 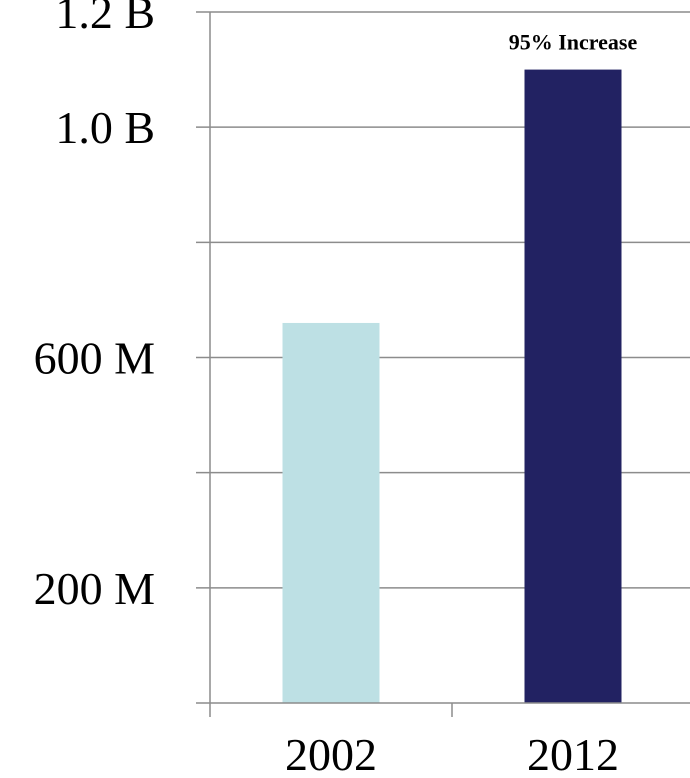 I want to click on bar-2012, so click(x=573, y=386).